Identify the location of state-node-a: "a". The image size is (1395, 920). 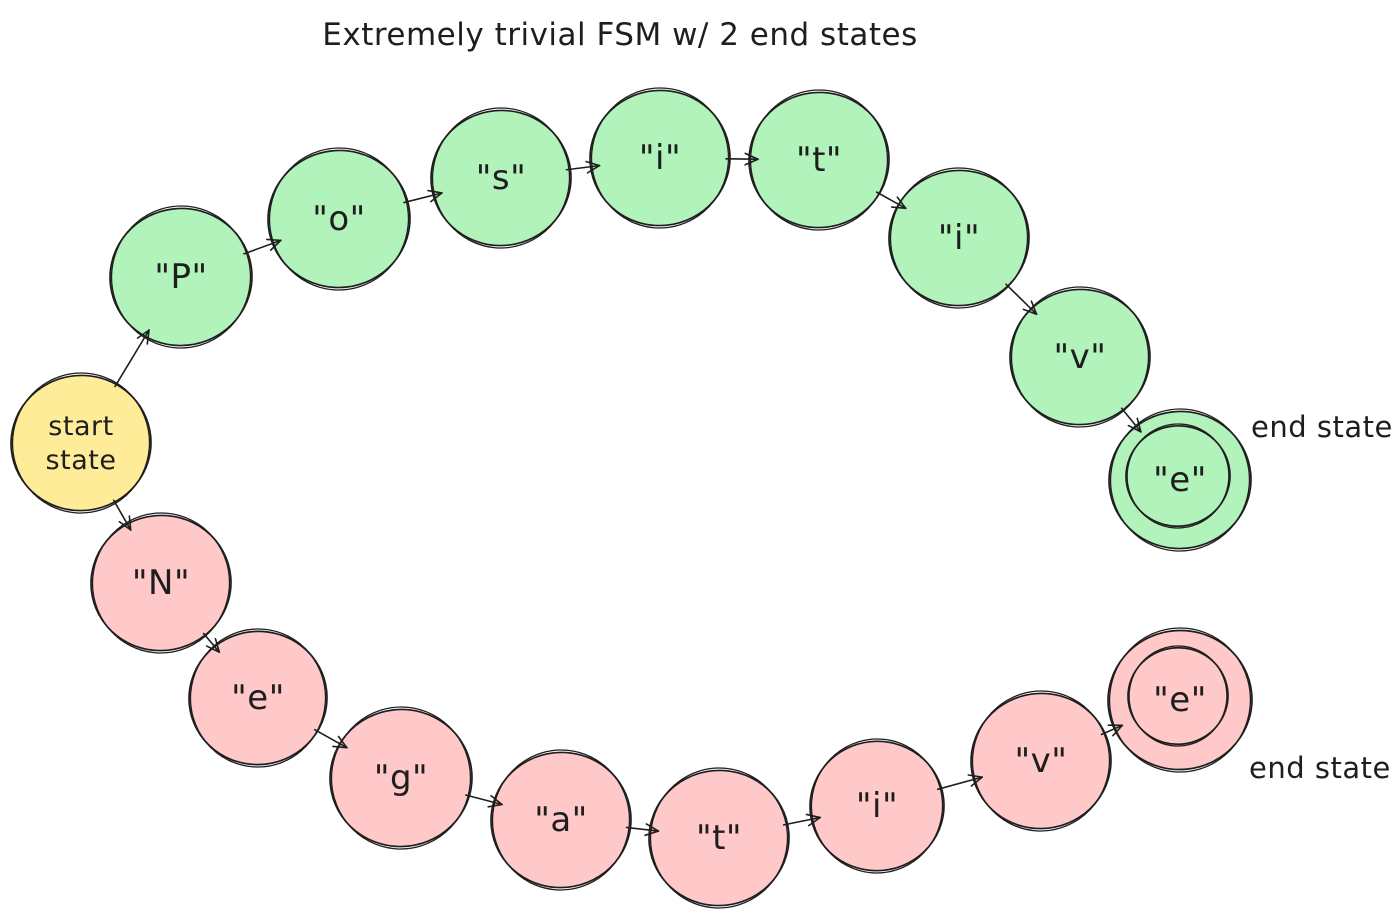
(560, 819).